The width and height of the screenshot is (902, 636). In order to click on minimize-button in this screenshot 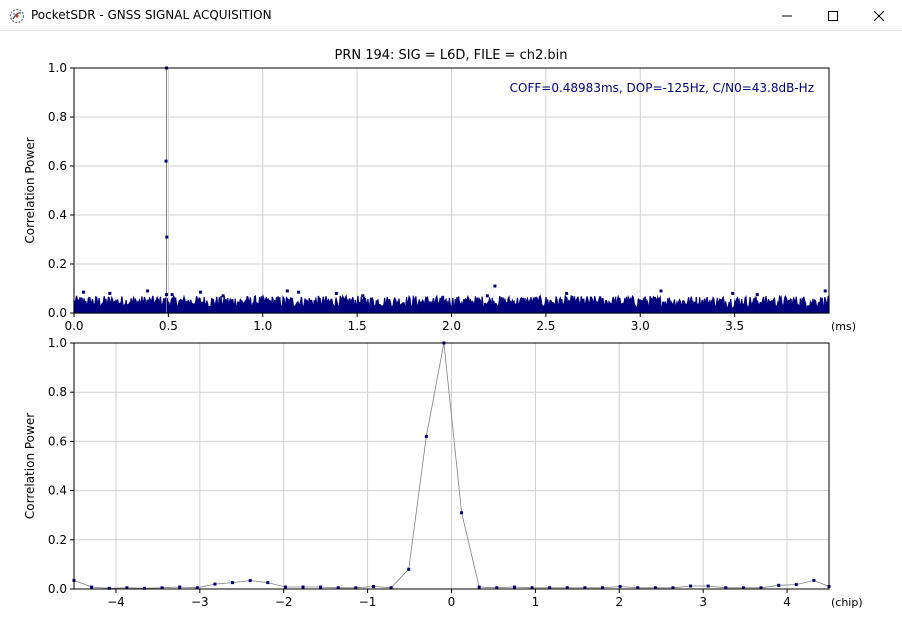, I will do `click(787, 15)`.